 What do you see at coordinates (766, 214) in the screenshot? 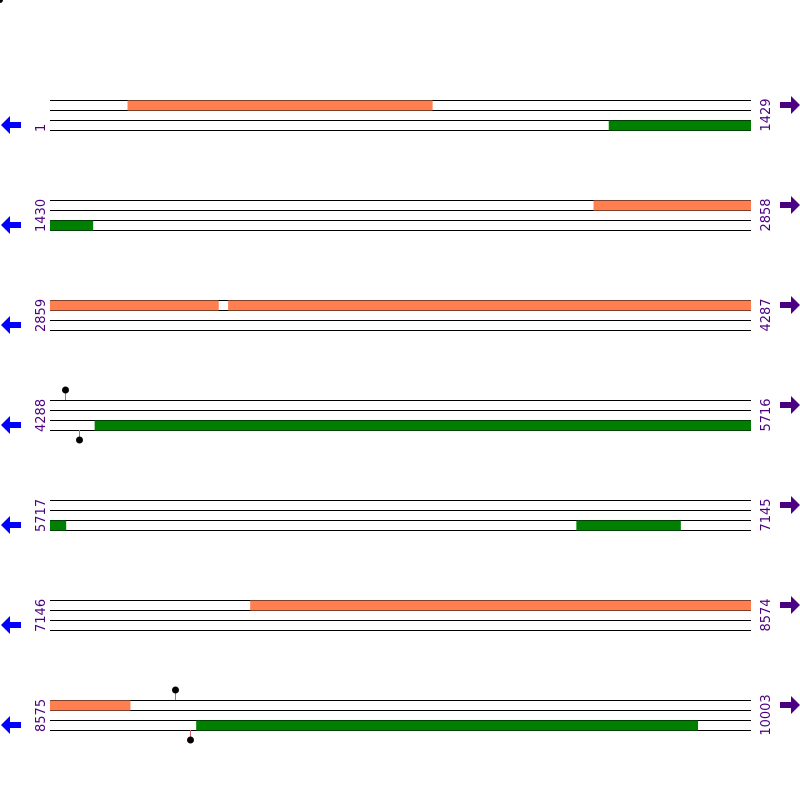
I see `row-end-label: 2858` at bounding box center [766, 214].